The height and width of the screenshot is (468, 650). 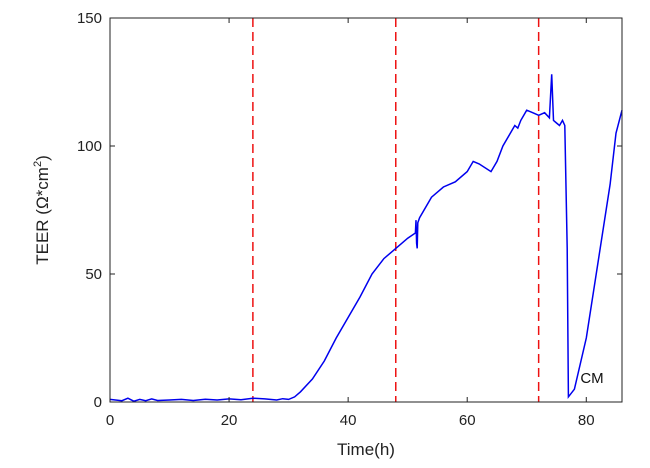 I want to click on x-tick-label: 40, so click(x=348, y=420).